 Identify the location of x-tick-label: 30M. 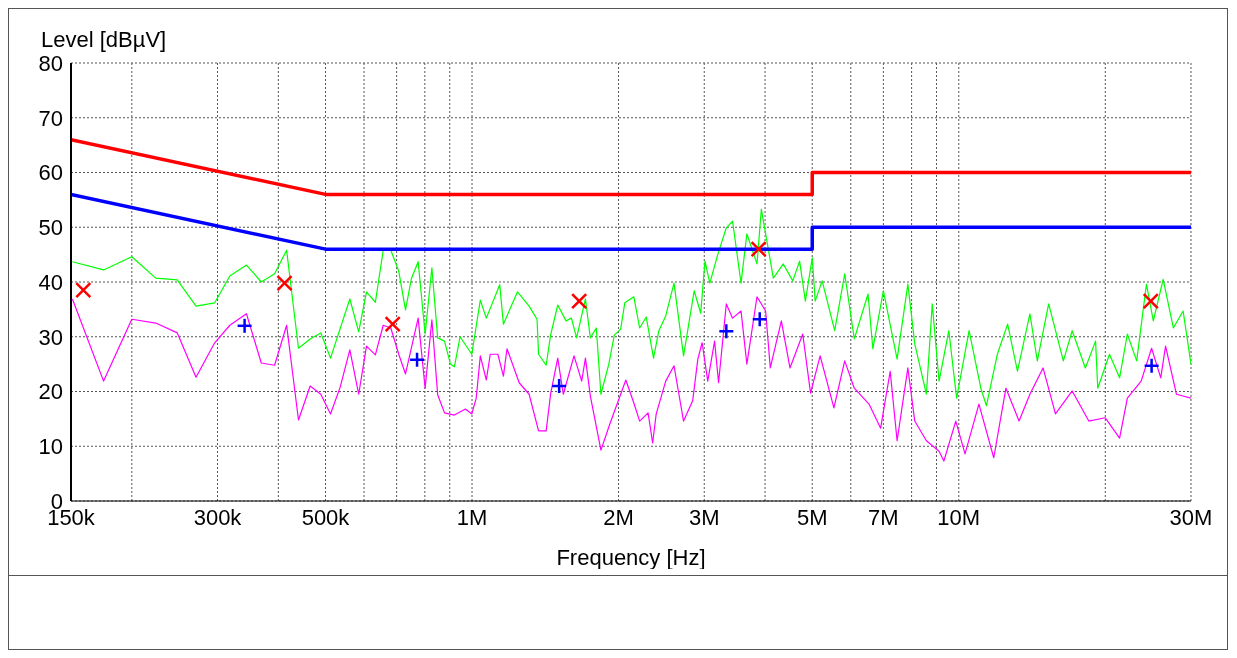
(1191, 517).